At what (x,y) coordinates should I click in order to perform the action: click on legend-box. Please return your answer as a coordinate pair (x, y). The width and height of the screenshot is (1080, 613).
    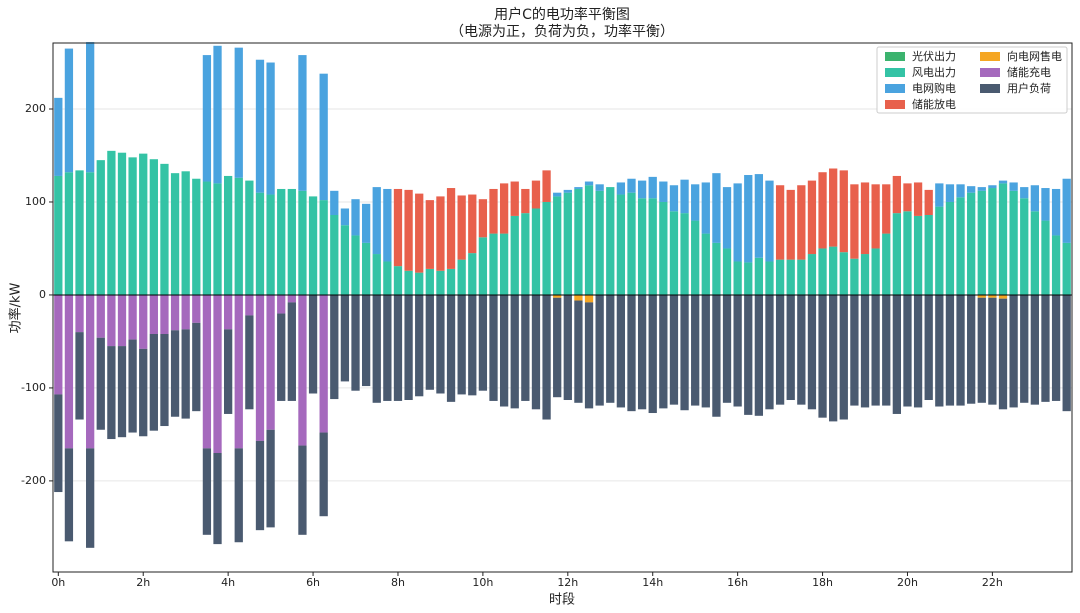
    Looking at the image, I should click on (972, 80).